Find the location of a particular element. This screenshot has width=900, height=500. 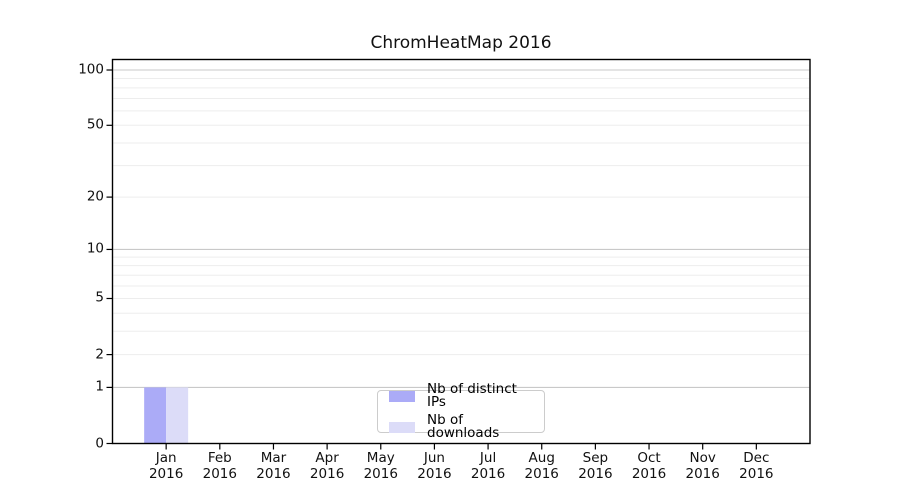

x-tick-label: Jan 2016 is located at coordinates (166, 466).